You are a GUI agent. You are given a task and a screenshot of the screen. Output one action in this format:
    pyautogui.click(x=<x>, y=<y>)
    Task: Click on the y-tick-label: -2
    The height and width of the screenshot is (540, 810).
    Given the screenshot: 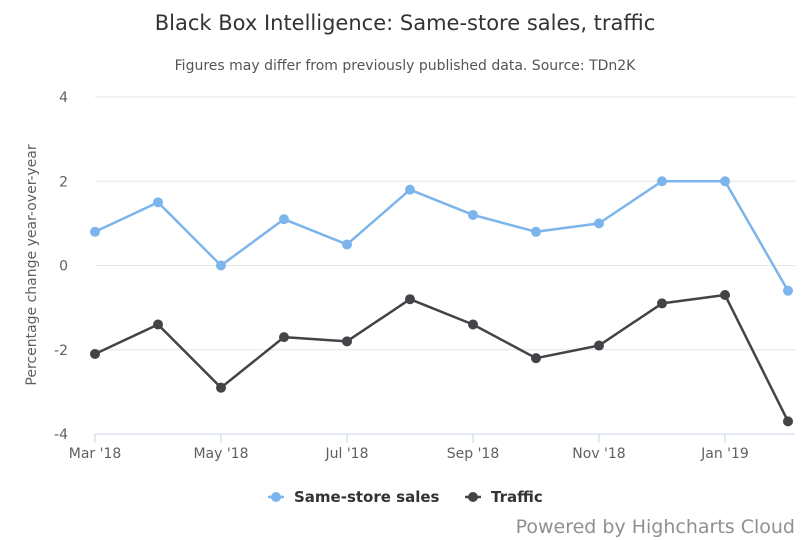 What is the action you would take?
    pyautogui.click(x=61, y=351)
    